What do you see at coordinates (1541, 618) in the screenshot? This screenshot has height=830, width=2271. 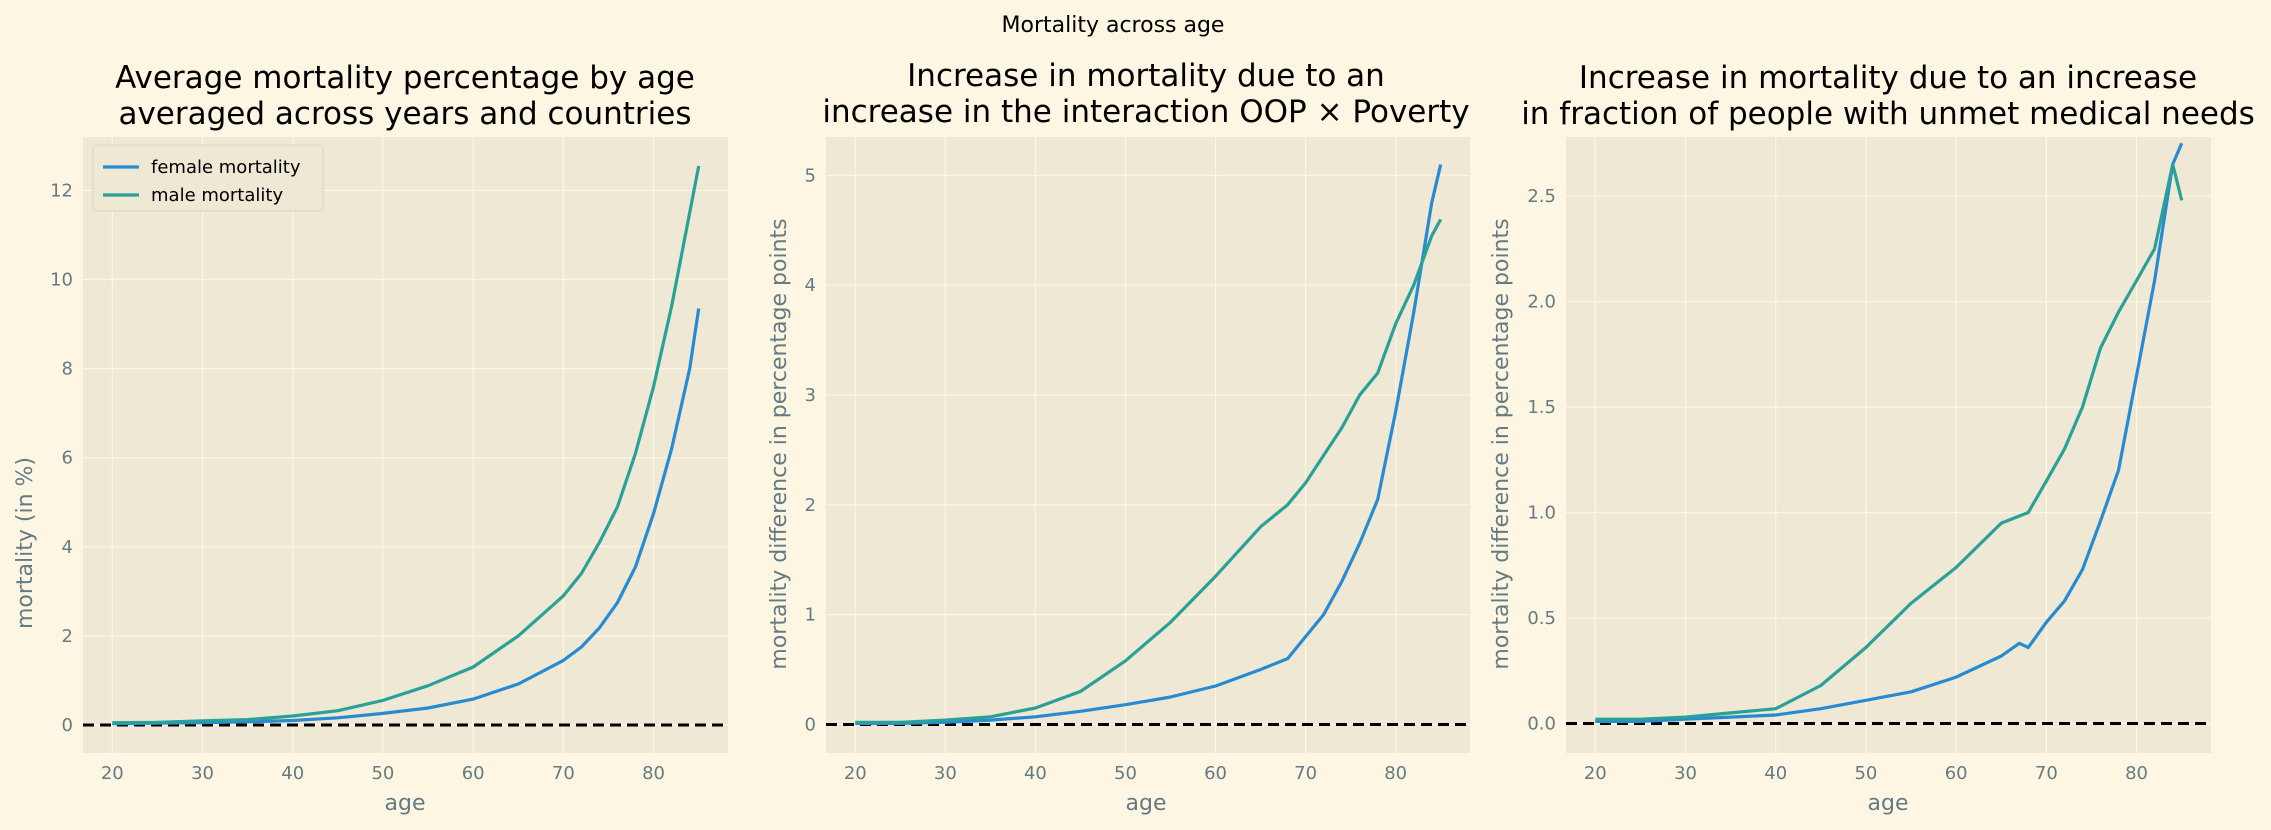 I see `y-tick-label: 0.5` at bounding box center [1541, 618].